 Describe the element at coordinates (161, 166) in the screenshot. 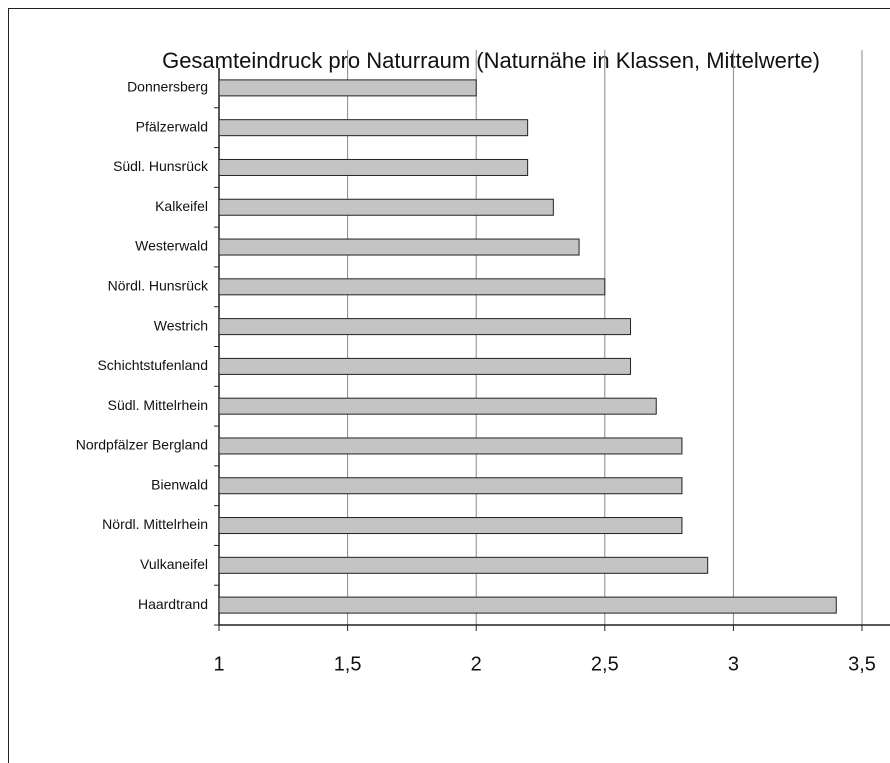

I see `y-tick-label: Südl. Hunsrück` at that location.